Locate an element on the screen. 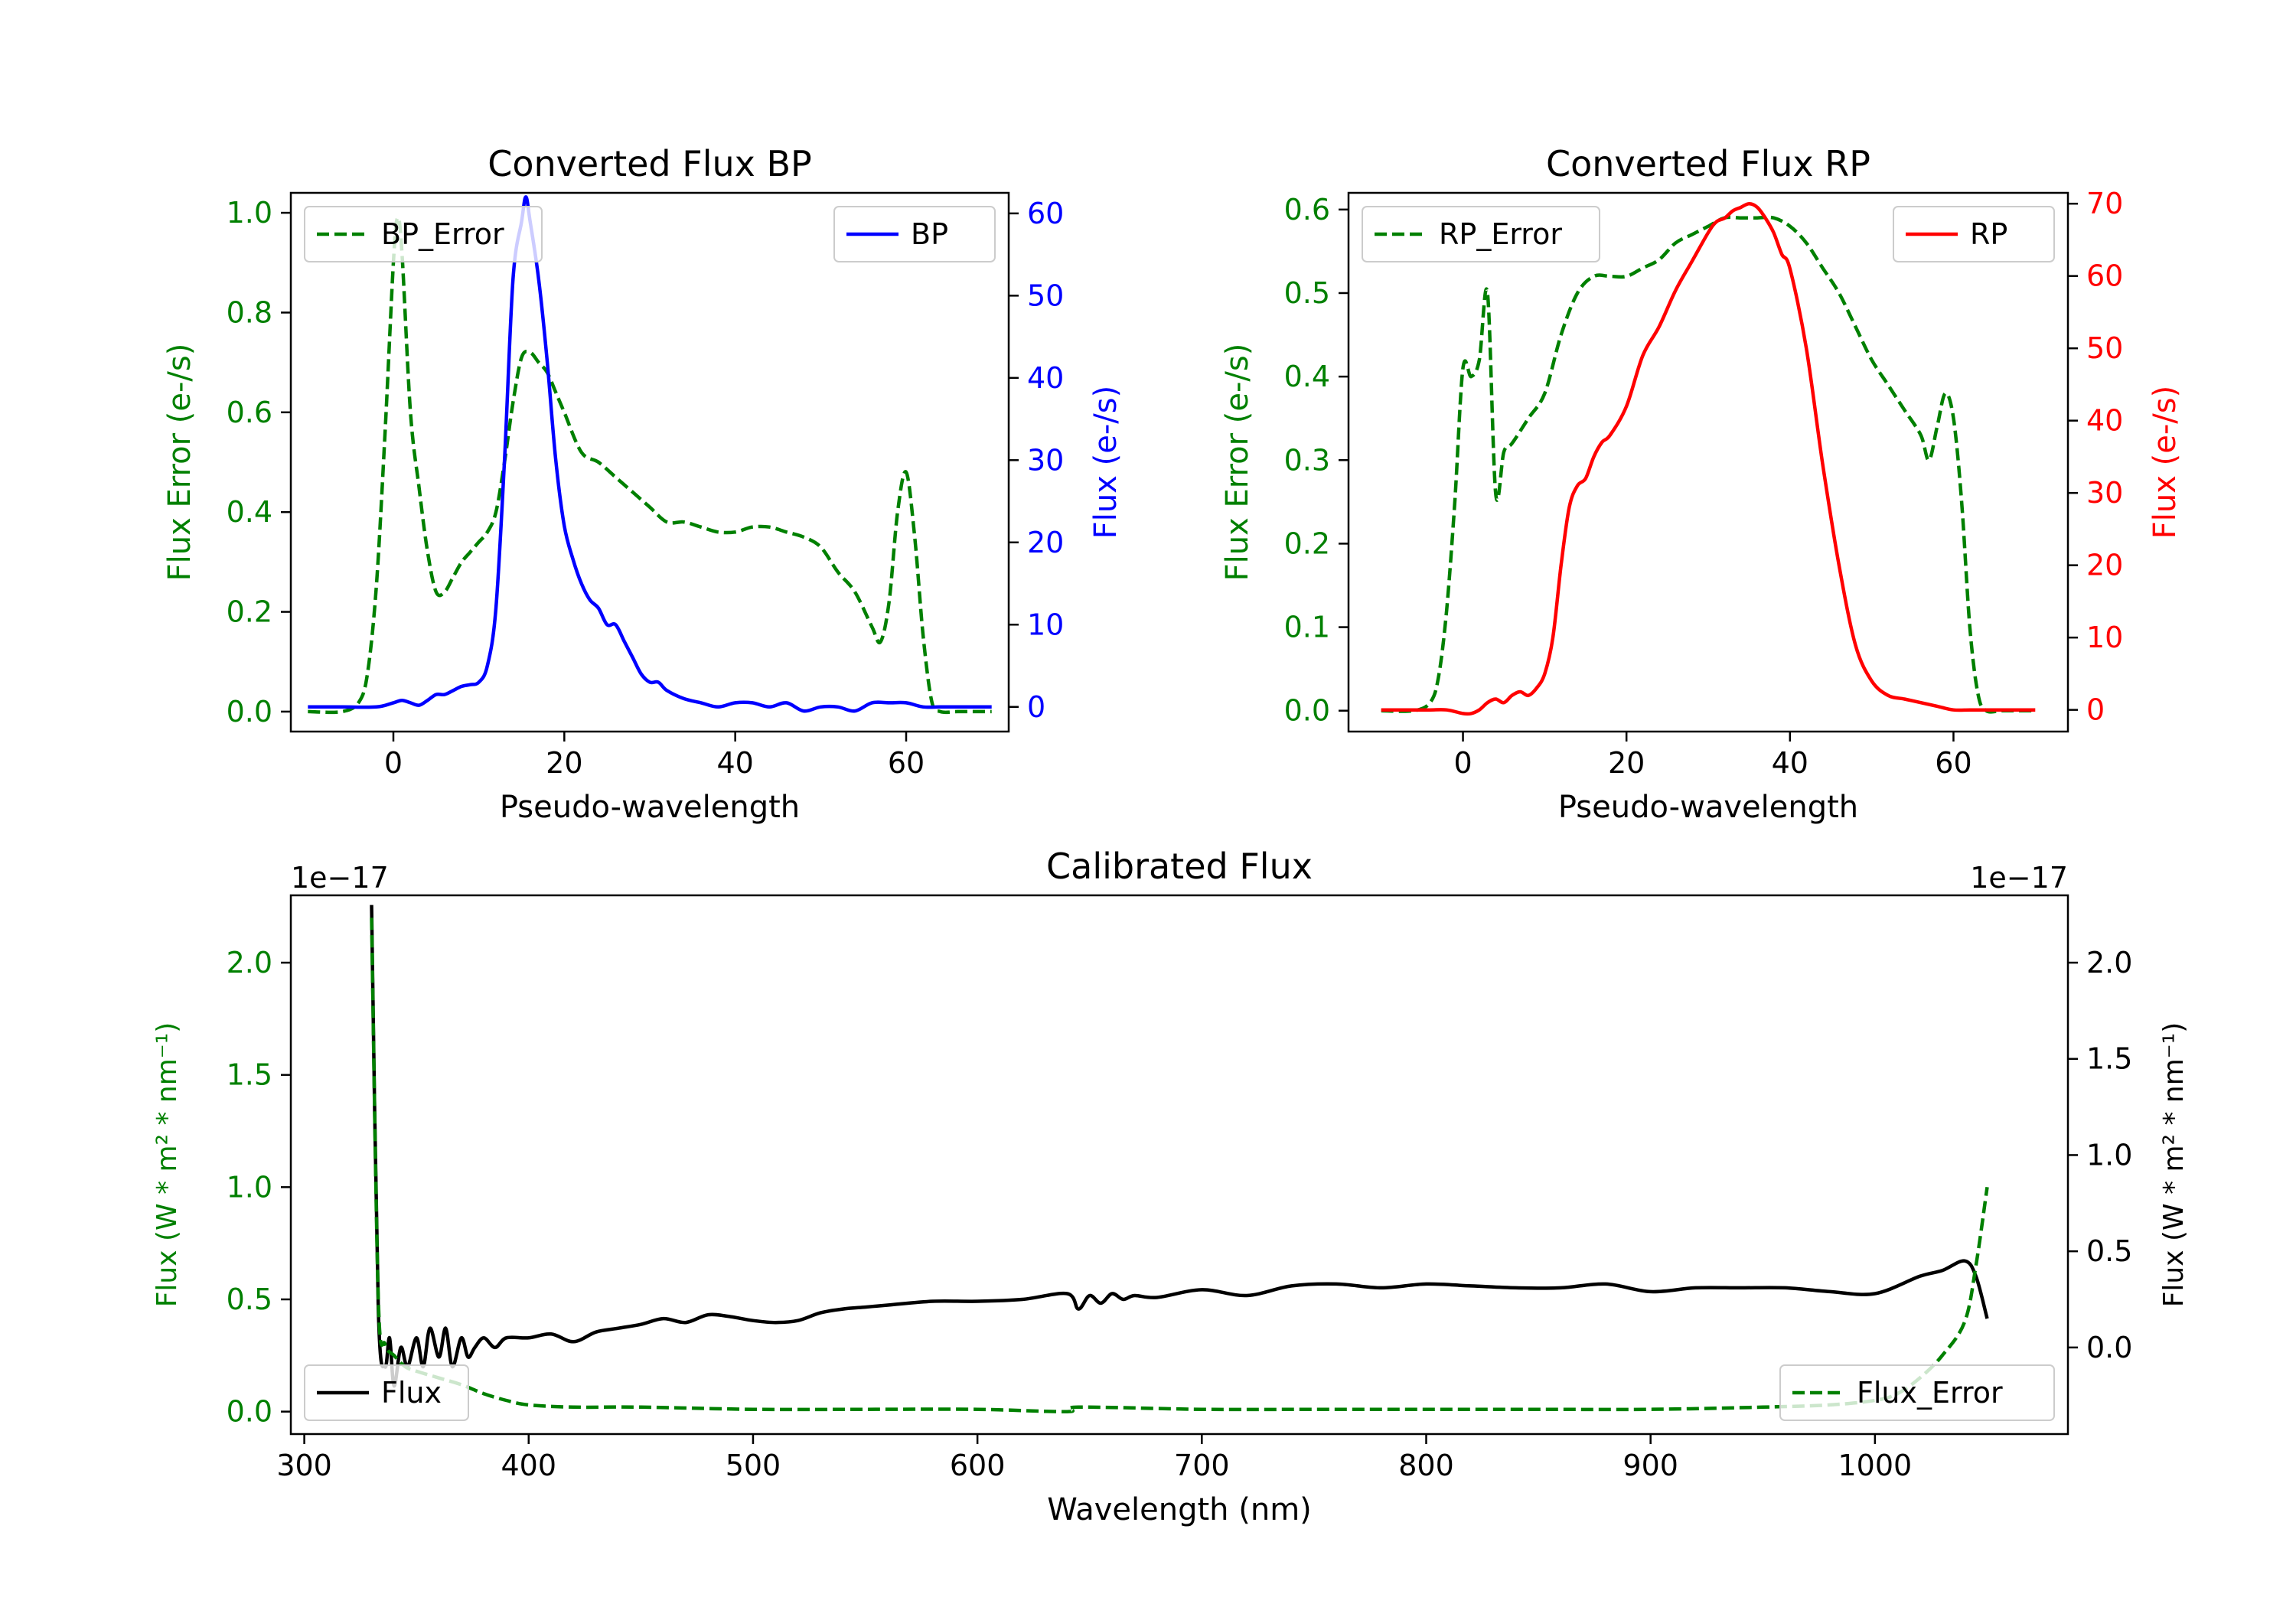  legend-left: BP_Error is located at coordinates (423, 234).